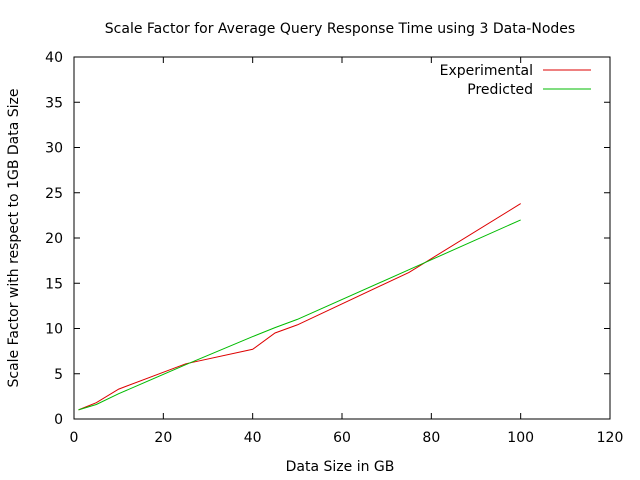 The height and width of the screenshot is (480, 640). Describe the element at coordinates (431, 438) in the screenshot. I see `x-tick-label: 80` at that location.